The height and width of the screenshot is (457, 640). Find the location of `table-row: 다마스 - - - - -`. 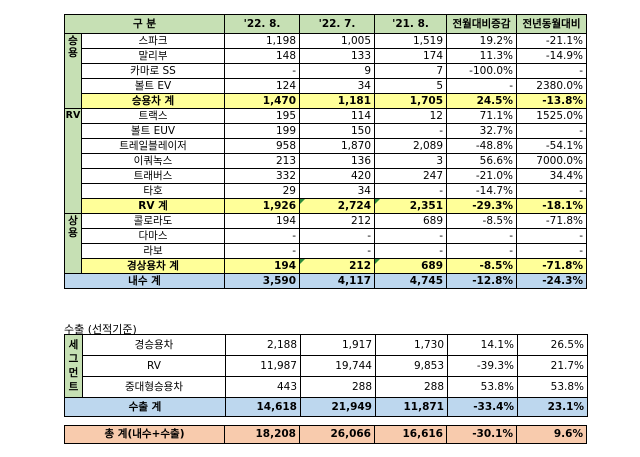

table-row: 다마스 - - - - - is located at coordinates (326, 236).